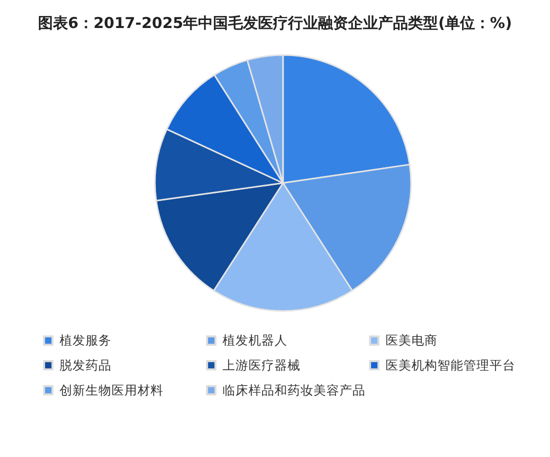 This screenshot has height=457, width=550. Describe the element at coordinates (412, 340) in the screenshot. I see `legend-label: 医美电商` at that location.